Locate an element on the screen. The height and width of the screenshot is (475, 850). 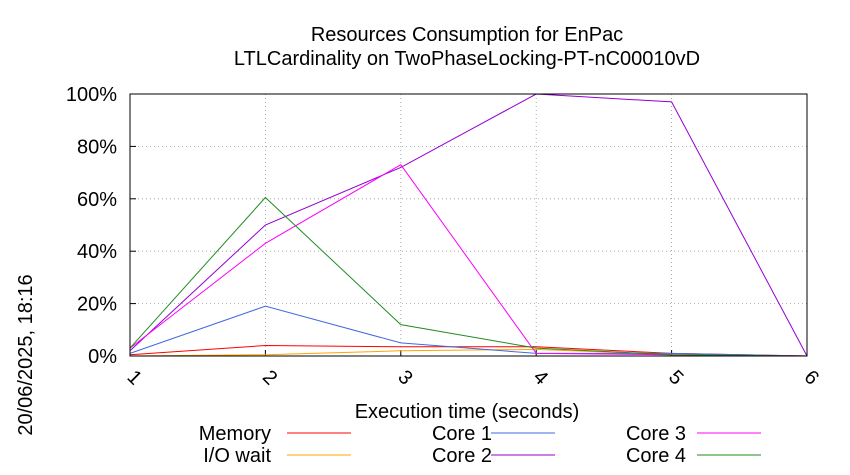
y-tick-label: 40% is located at coordinates (97, 252).